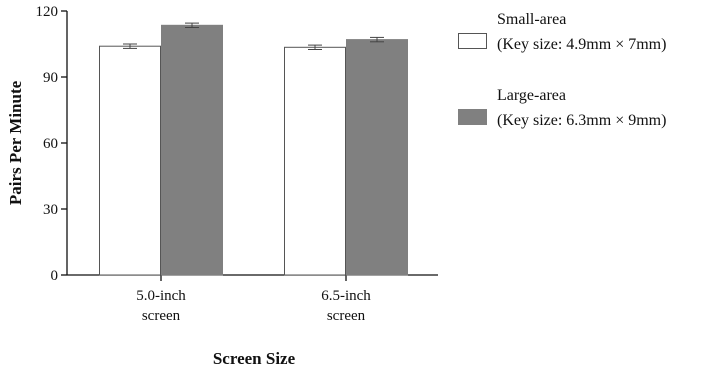 The image size is (712, 373). What do you see at coordinates (581, 32) in the screenshot?
I see `legend-label-0: Small-area (Key size: 4.9mm × 7mm)` at bounding box center [581, 32].